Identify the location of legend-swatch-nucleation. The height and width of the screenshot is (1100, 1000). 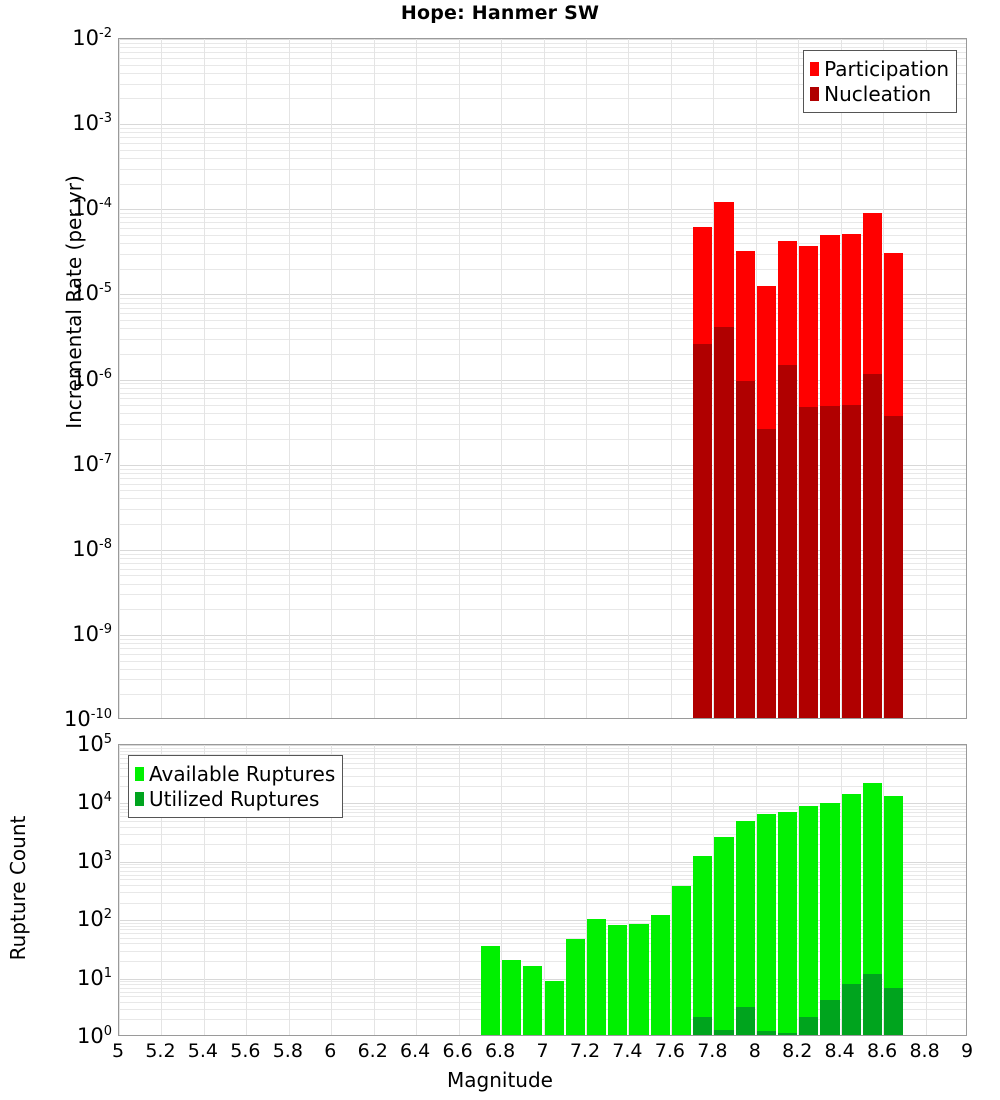
(815, 93).